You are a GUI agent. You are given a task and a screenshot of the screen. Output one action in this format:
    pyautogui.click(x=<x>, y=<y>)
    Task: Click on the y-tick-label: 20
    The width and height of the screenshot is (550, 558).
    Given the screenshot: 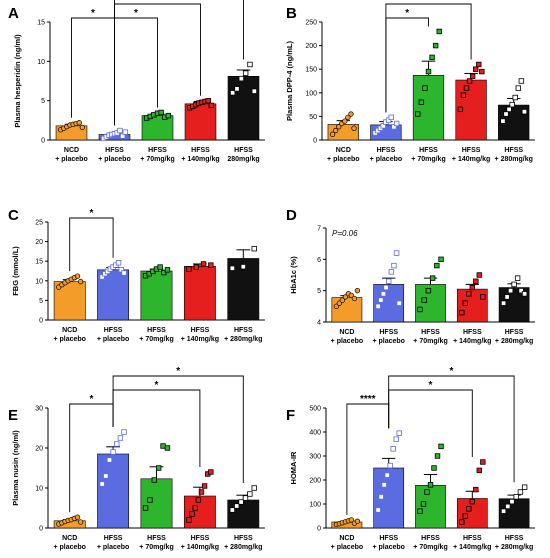 What is the action you would take?
    pyautogui.click(x=39, y=242)
    